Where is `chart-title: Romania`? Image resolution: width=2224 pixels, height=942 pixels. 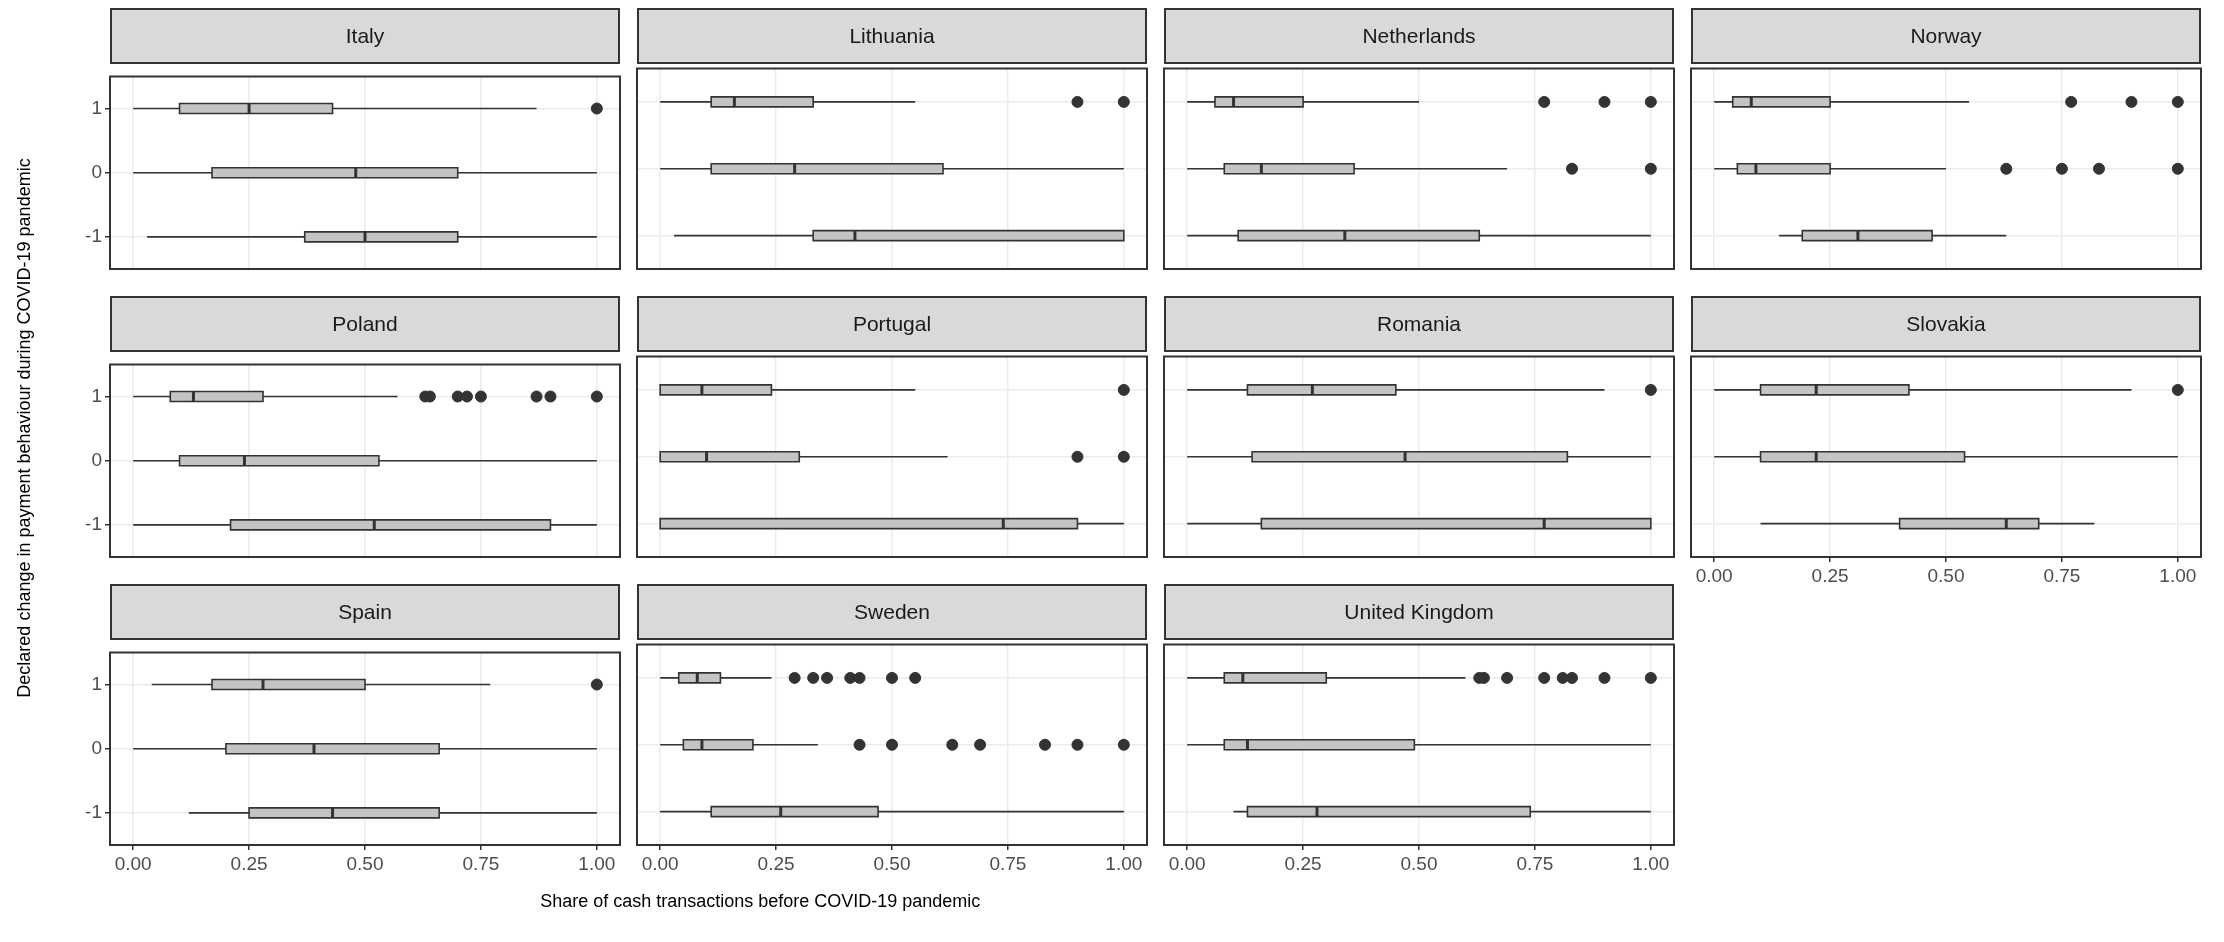 chart-title: Romania is located at coordinates (1419, 324).